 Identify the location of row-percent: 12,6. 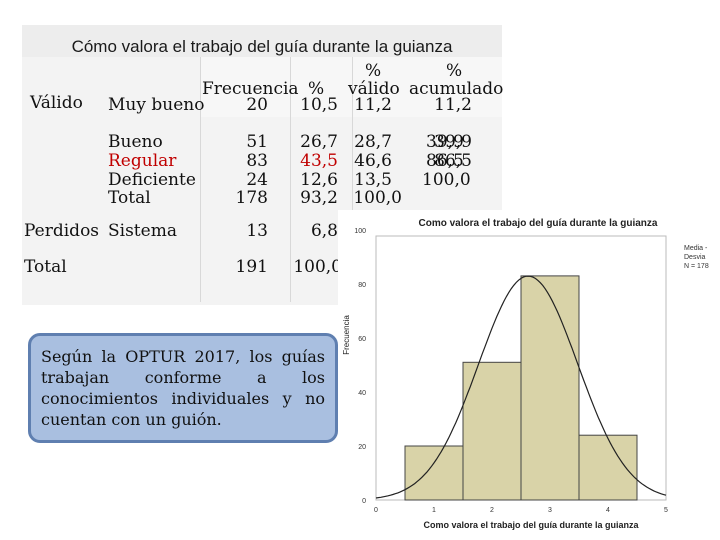
(319, 180).